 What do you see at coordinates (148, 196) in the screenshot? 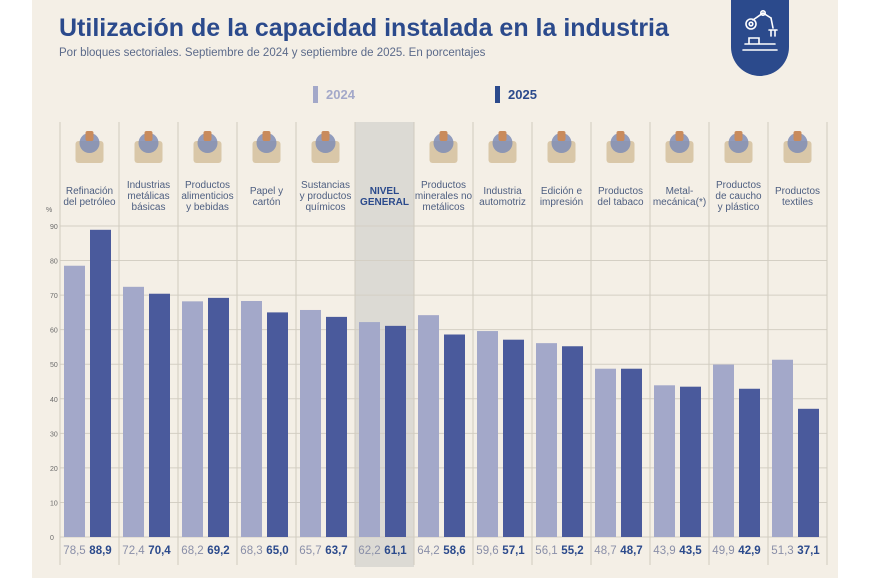
I see `category-label: metálicas` at bounding box center [148, 196].